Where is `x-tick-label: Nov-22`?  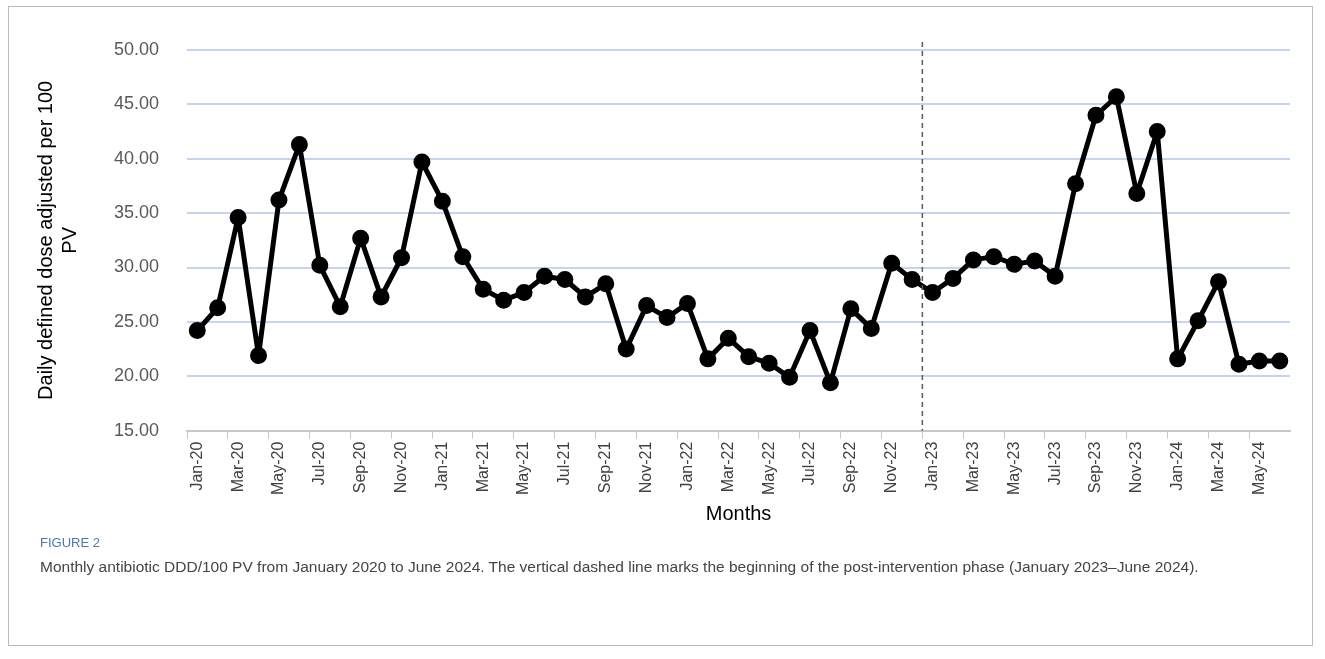 x-tick-label: Nov-22 is located at coordinates (891, 467).